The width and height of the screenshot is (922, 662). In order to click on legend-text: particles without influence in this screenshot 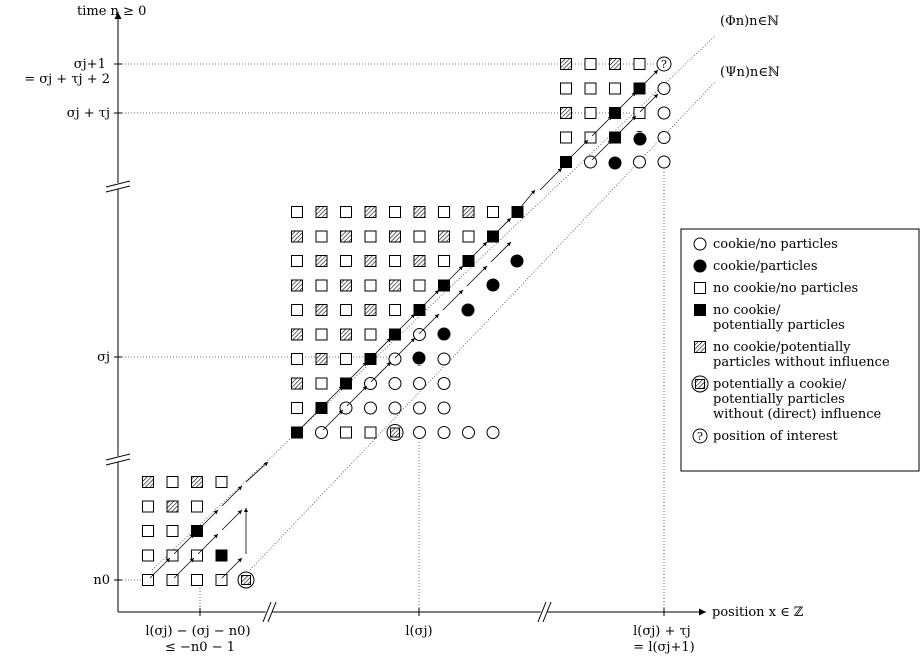, I will do `click(801, 362)`.